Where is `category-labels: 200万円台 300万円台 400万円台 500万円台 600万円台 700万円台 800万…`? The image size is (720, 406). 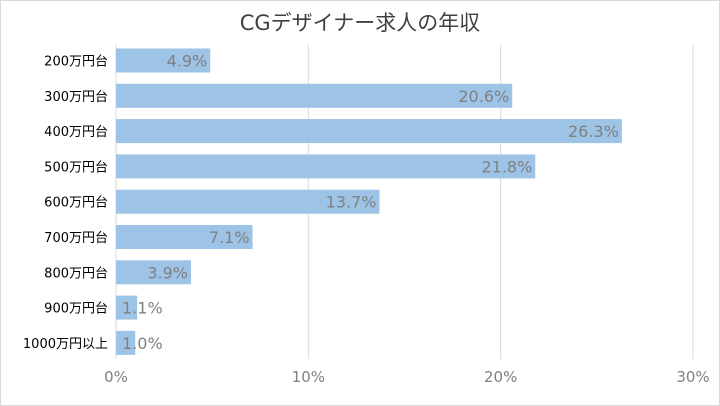
category-labels: 200万円台 300万円台 400万円台 500万円台 600万円台 700万円台 800万… is located at coordinates (65, 203).